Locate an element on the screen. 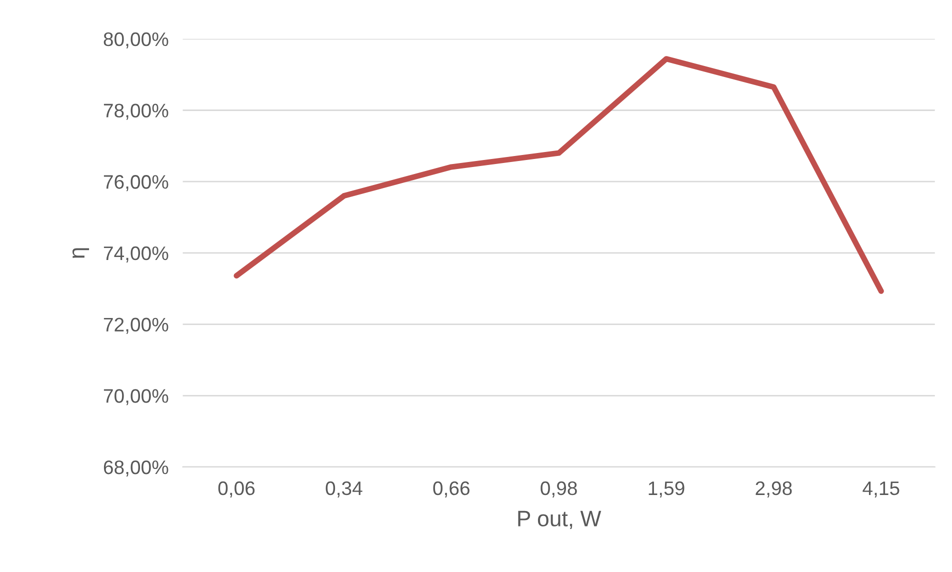 This screenshot has width=952, height=572. x-tick-label: 0,34 is located at coordinates (344, 489).